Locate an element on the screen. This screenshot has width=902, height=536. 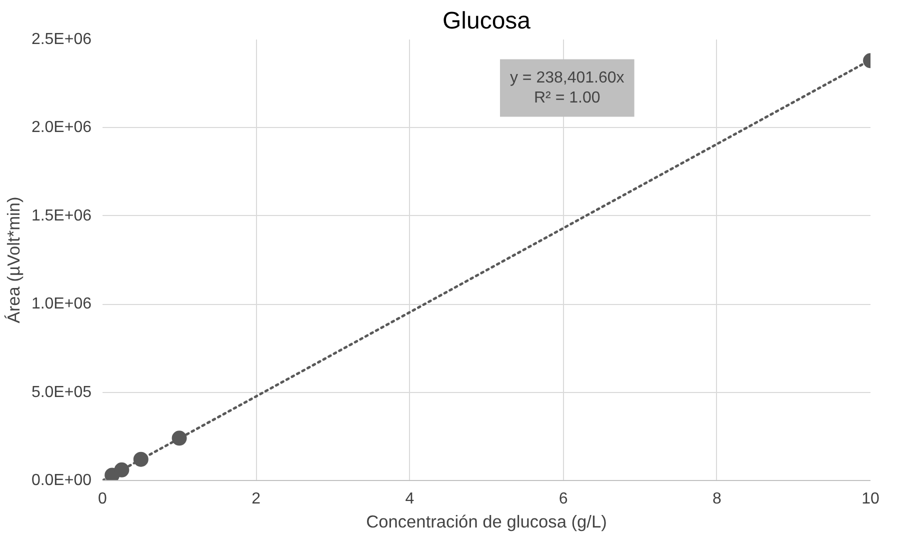
annotation: R² = 1.00 is located at coordinates (567, 98).